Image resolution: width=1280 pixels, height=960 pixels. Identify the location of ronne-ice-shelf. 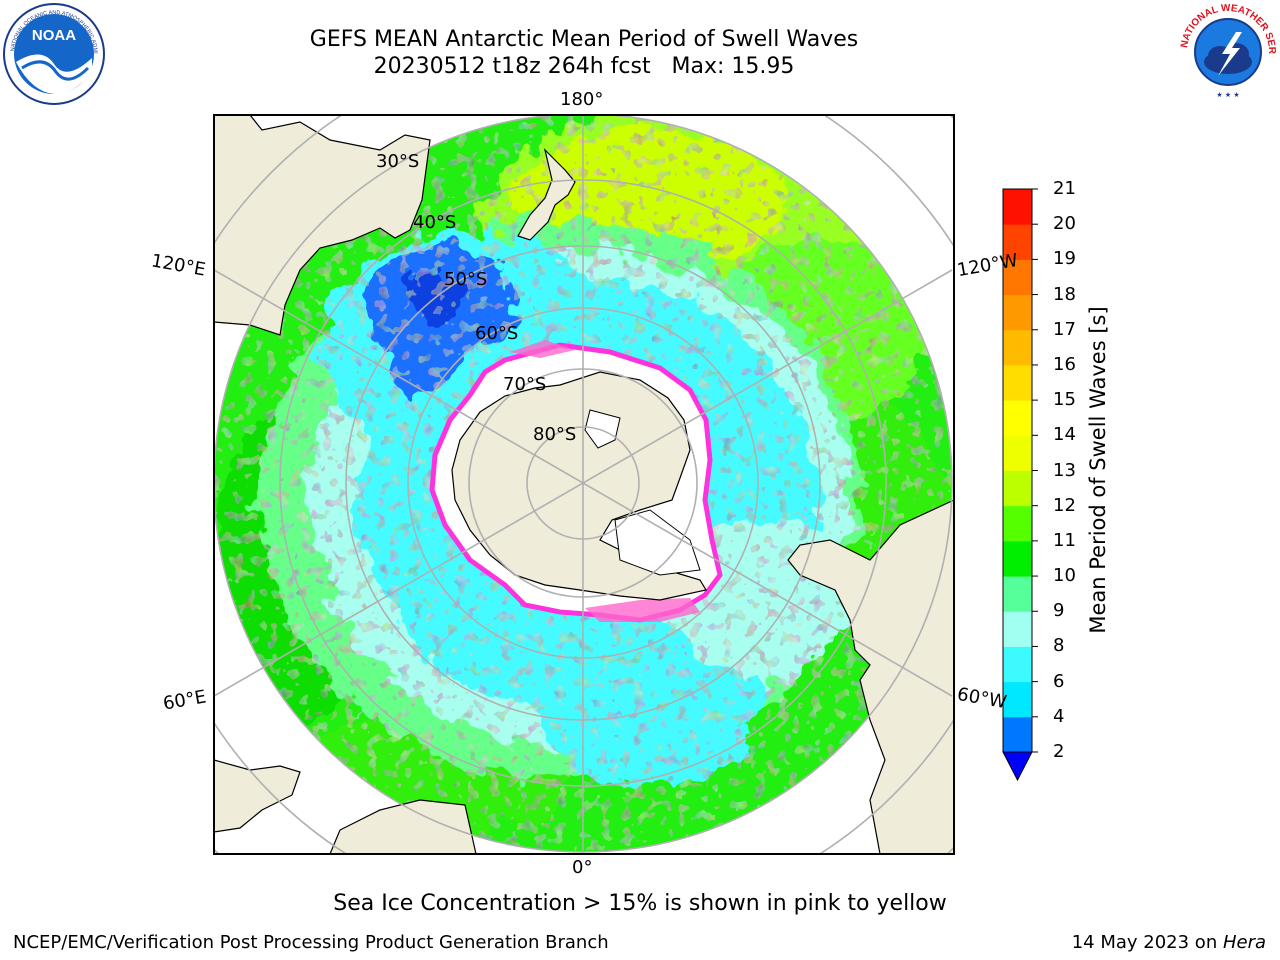
(657, 542).